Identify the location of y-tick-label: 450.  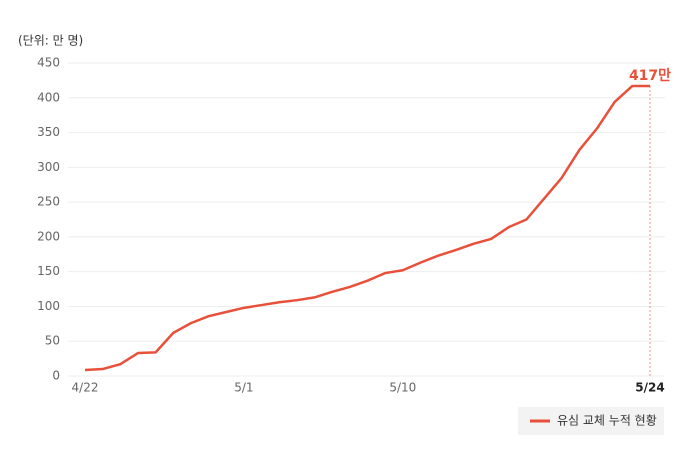
(48, 63).